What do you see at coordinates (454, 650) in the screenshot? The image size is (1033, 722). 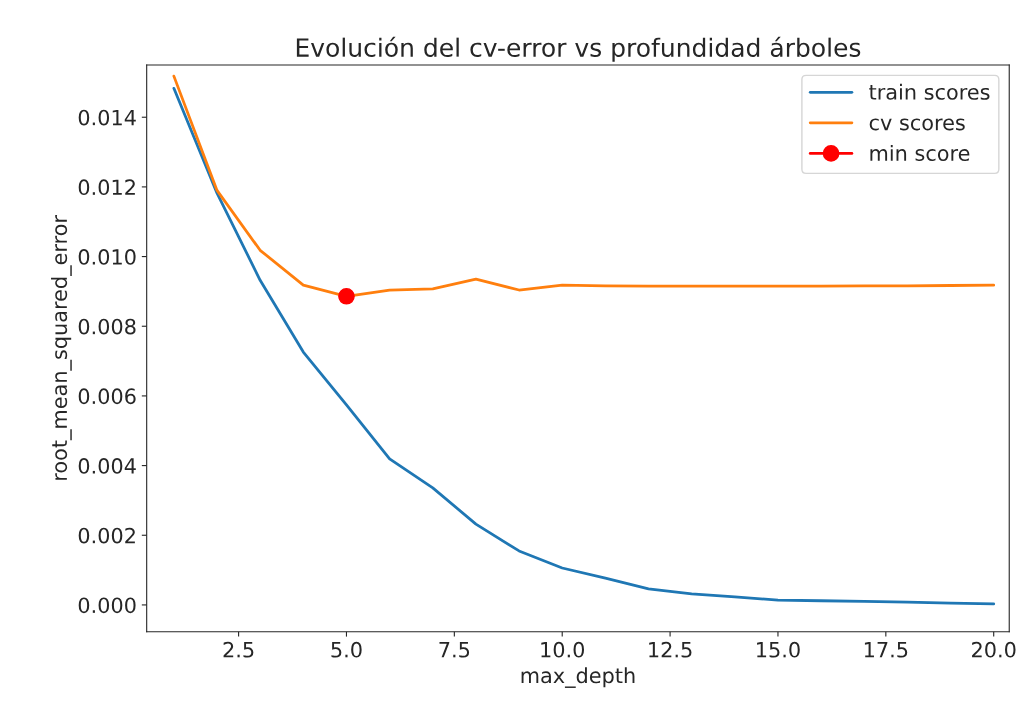 I see `x-tick-label: 7.5` at bounding box center [454, 650].